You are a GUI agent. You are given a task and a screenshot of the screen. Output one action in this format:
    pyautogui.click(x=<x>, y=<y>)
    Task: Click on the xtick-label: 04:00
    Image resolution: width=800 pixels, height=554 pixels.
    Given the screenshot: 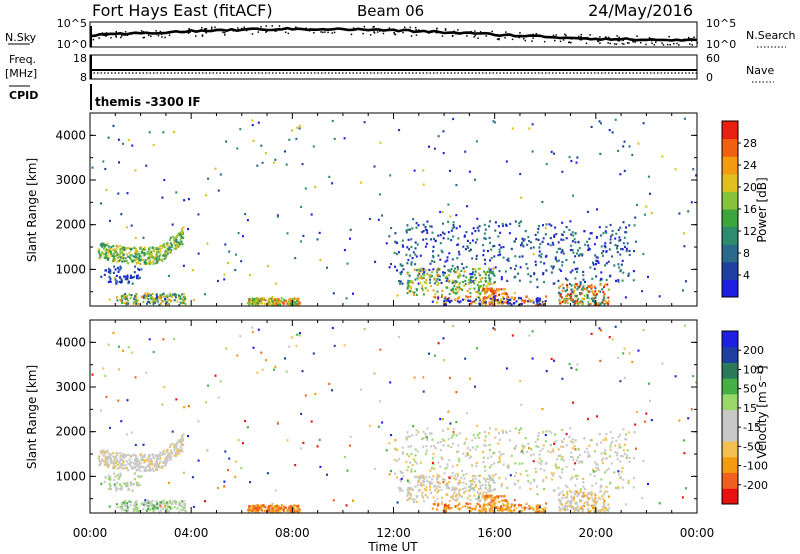 What is the action you would take?
    pyautogui.click(x=191, y=533)
    